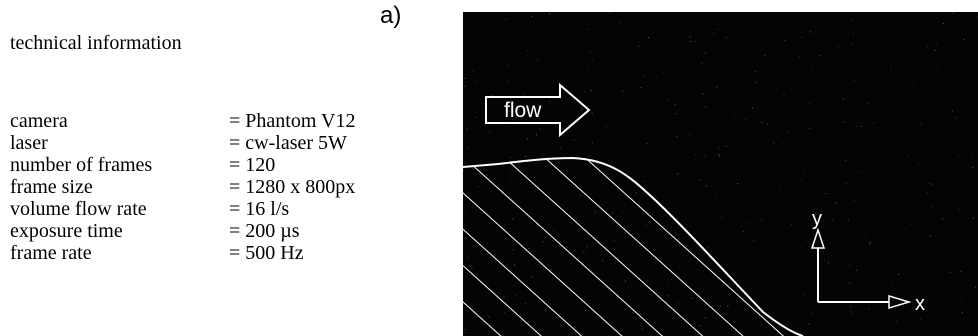 Image resolution: width=978 pixels, height=336 pixels. I want to click on axis-y-arrow-icon, so click(818, 238).